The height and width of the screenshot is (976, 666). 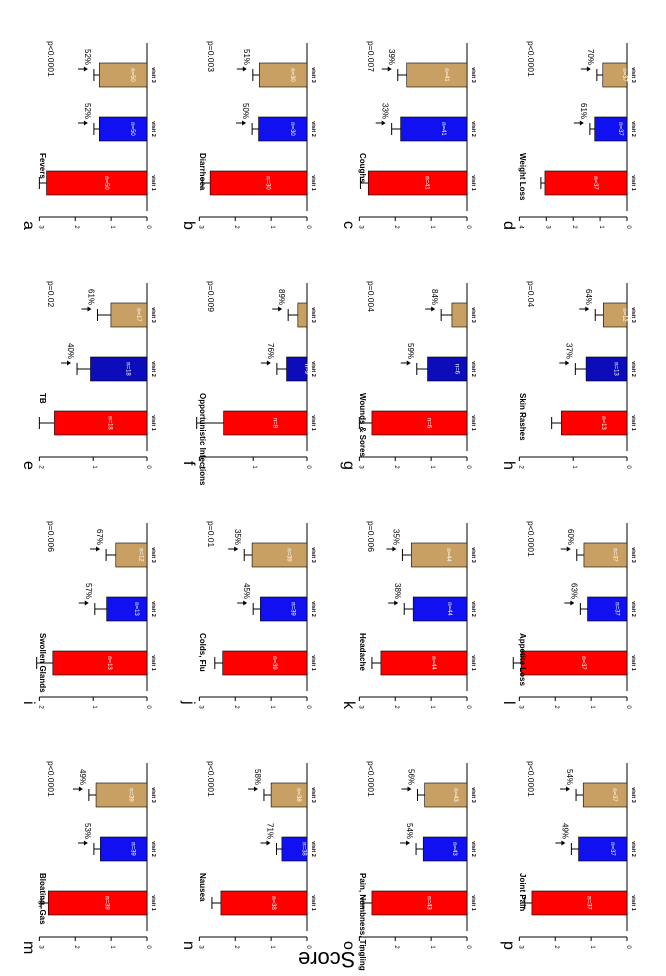 What do you see at coordinates (391, 57) in the screenshot?
I see `percent-label: 39%` at bounding box center [391, 57].